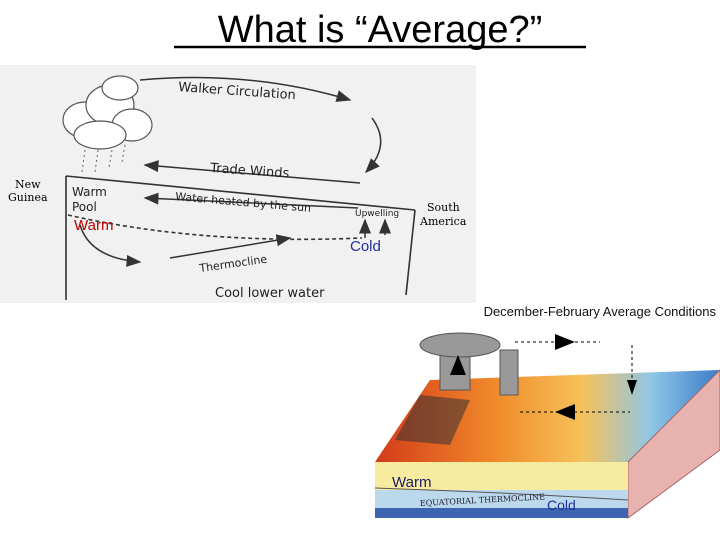 This screenshot has height=540, width=720. I want to click on label-cold-2: Cold, so click(561, 505).